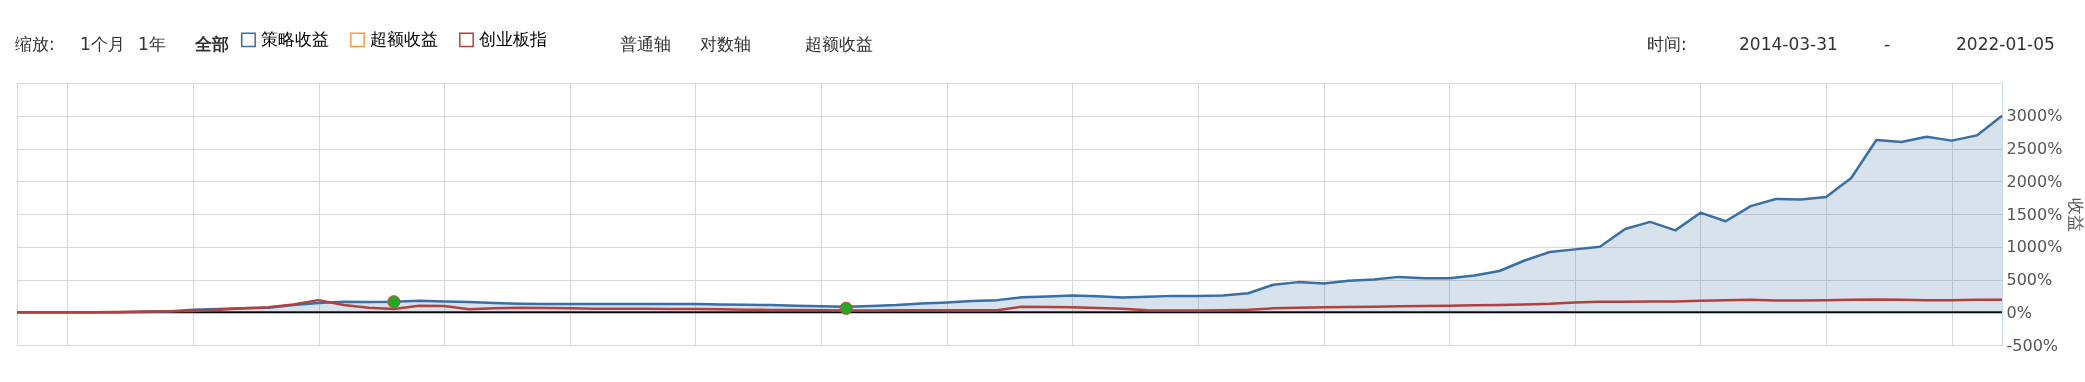  What do you see at coordinates (295, 38) in the screenshot?
I see `legend-label: 策略收益` at bounding box center [295, 38].